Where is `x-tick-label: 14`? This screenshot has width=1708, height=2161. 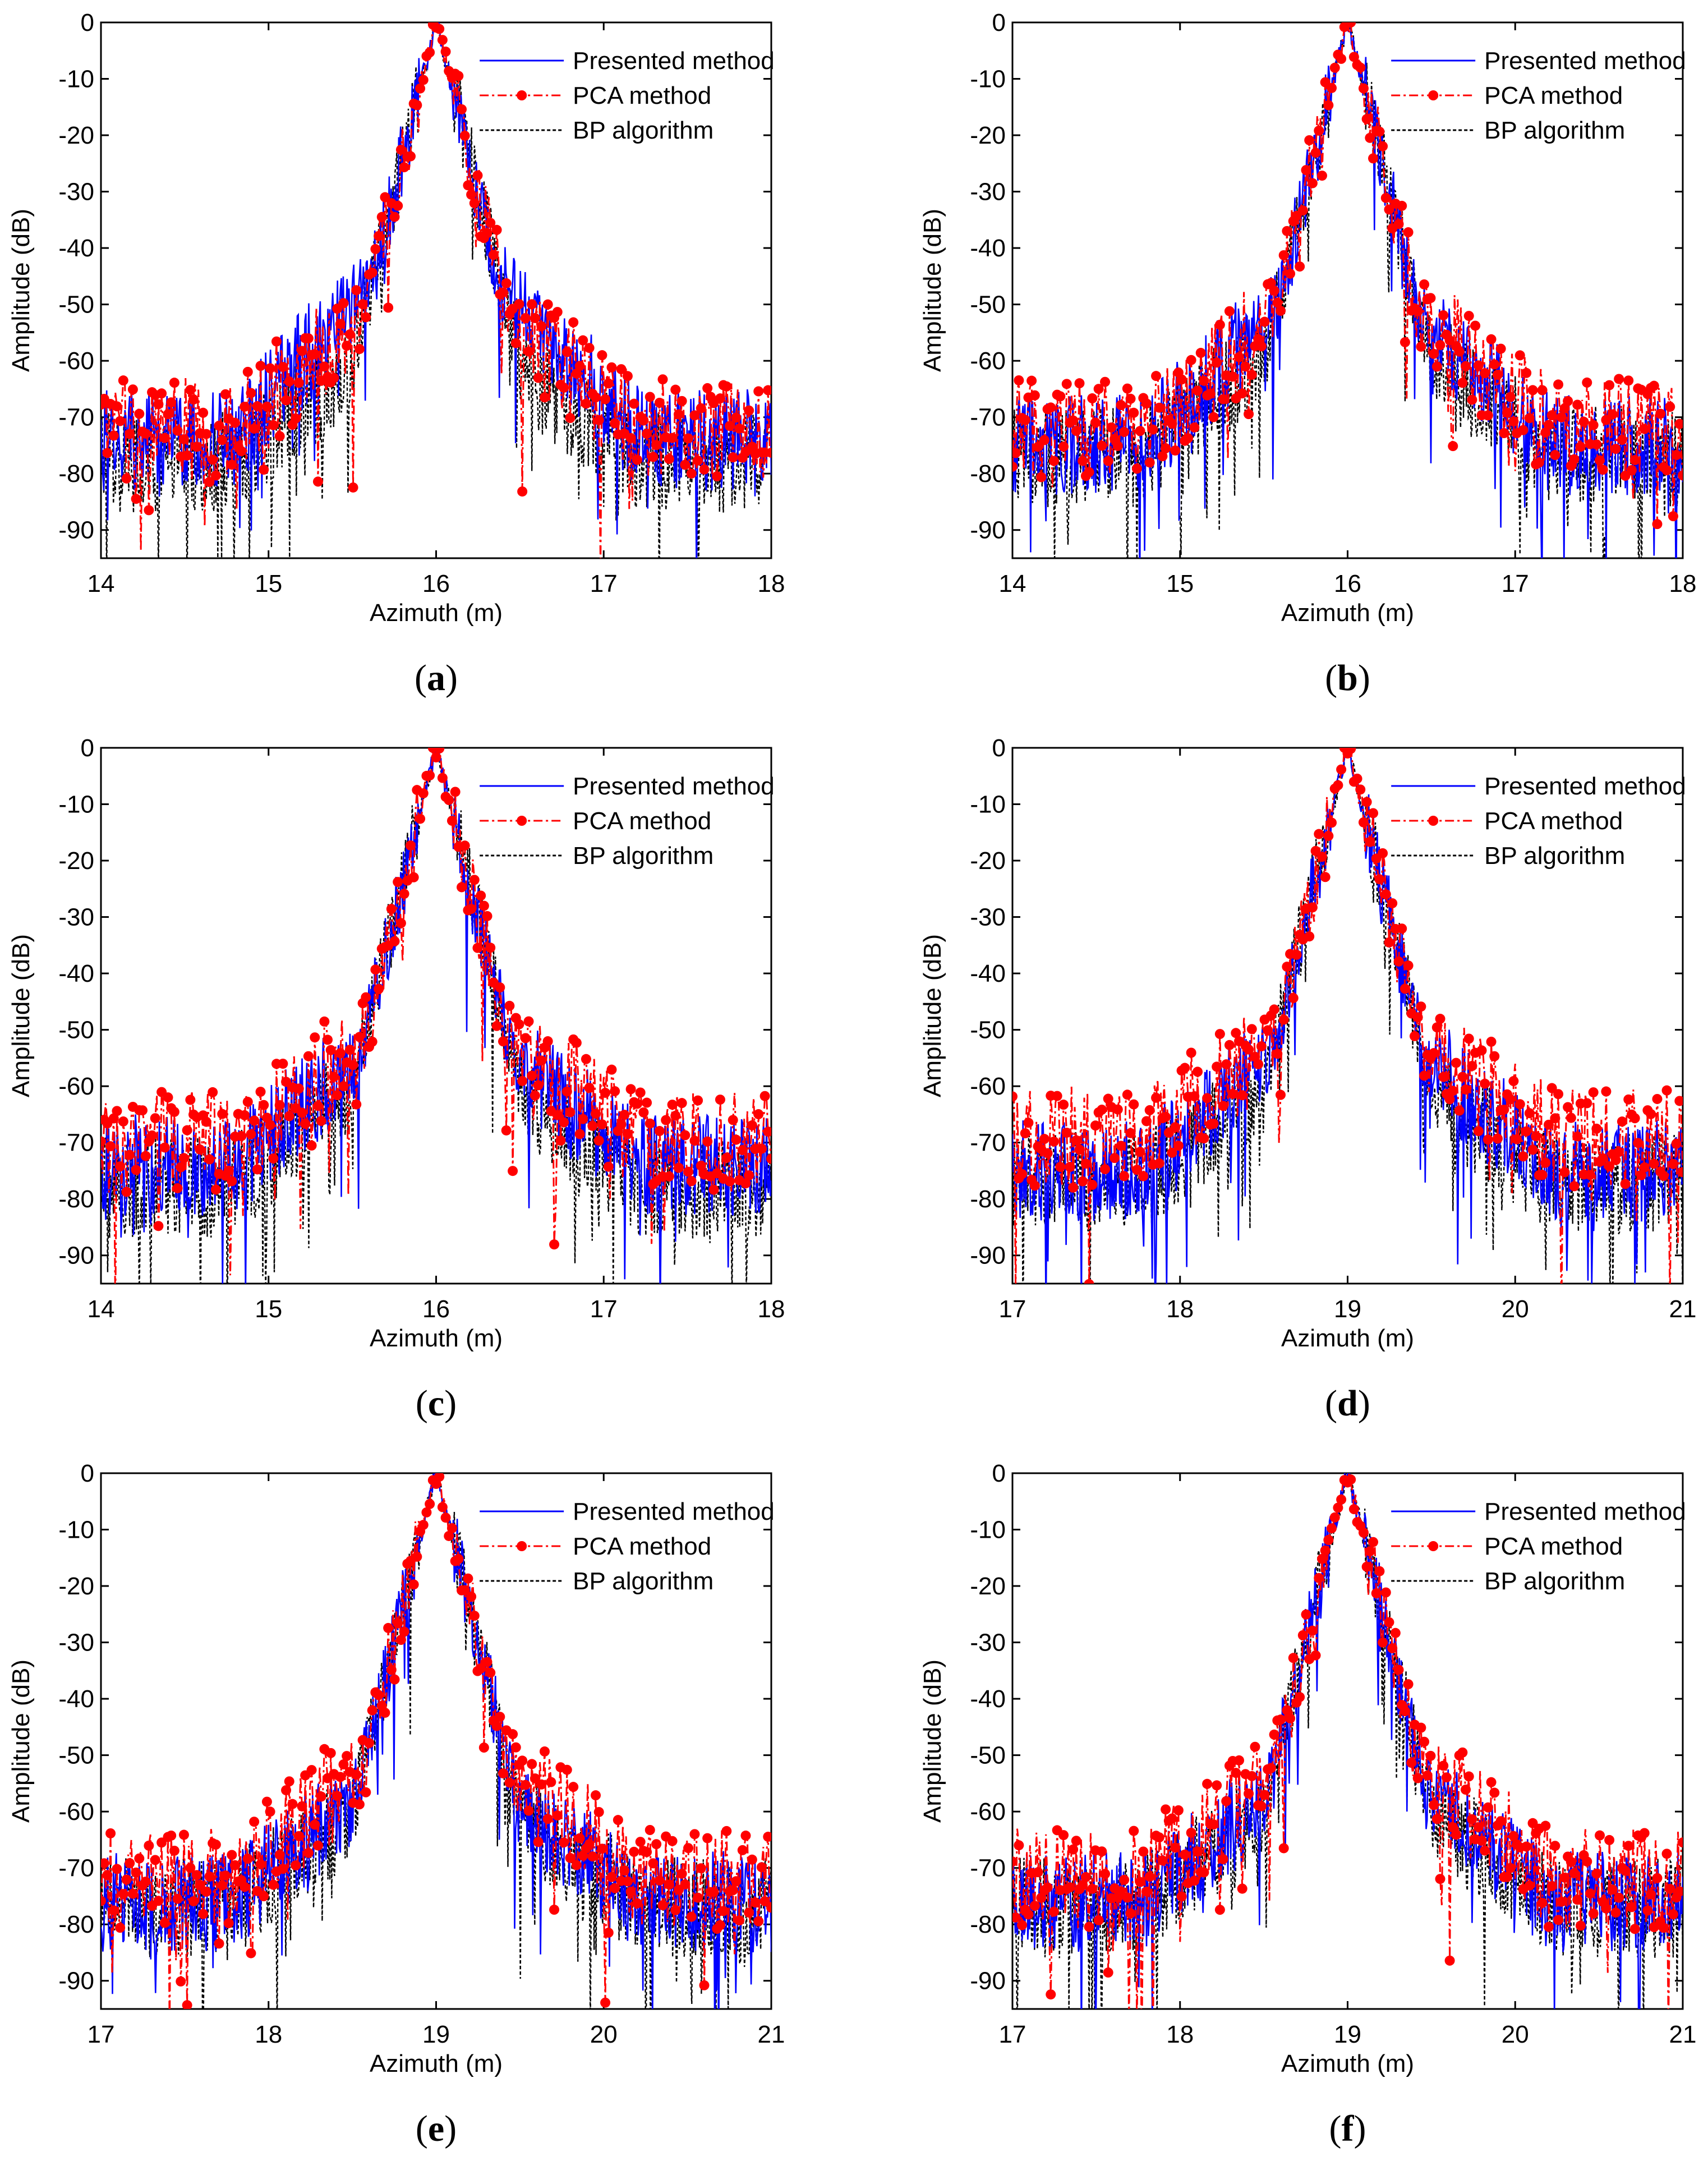 x-tick-label: 14 is located at coordinates (102, 1309).